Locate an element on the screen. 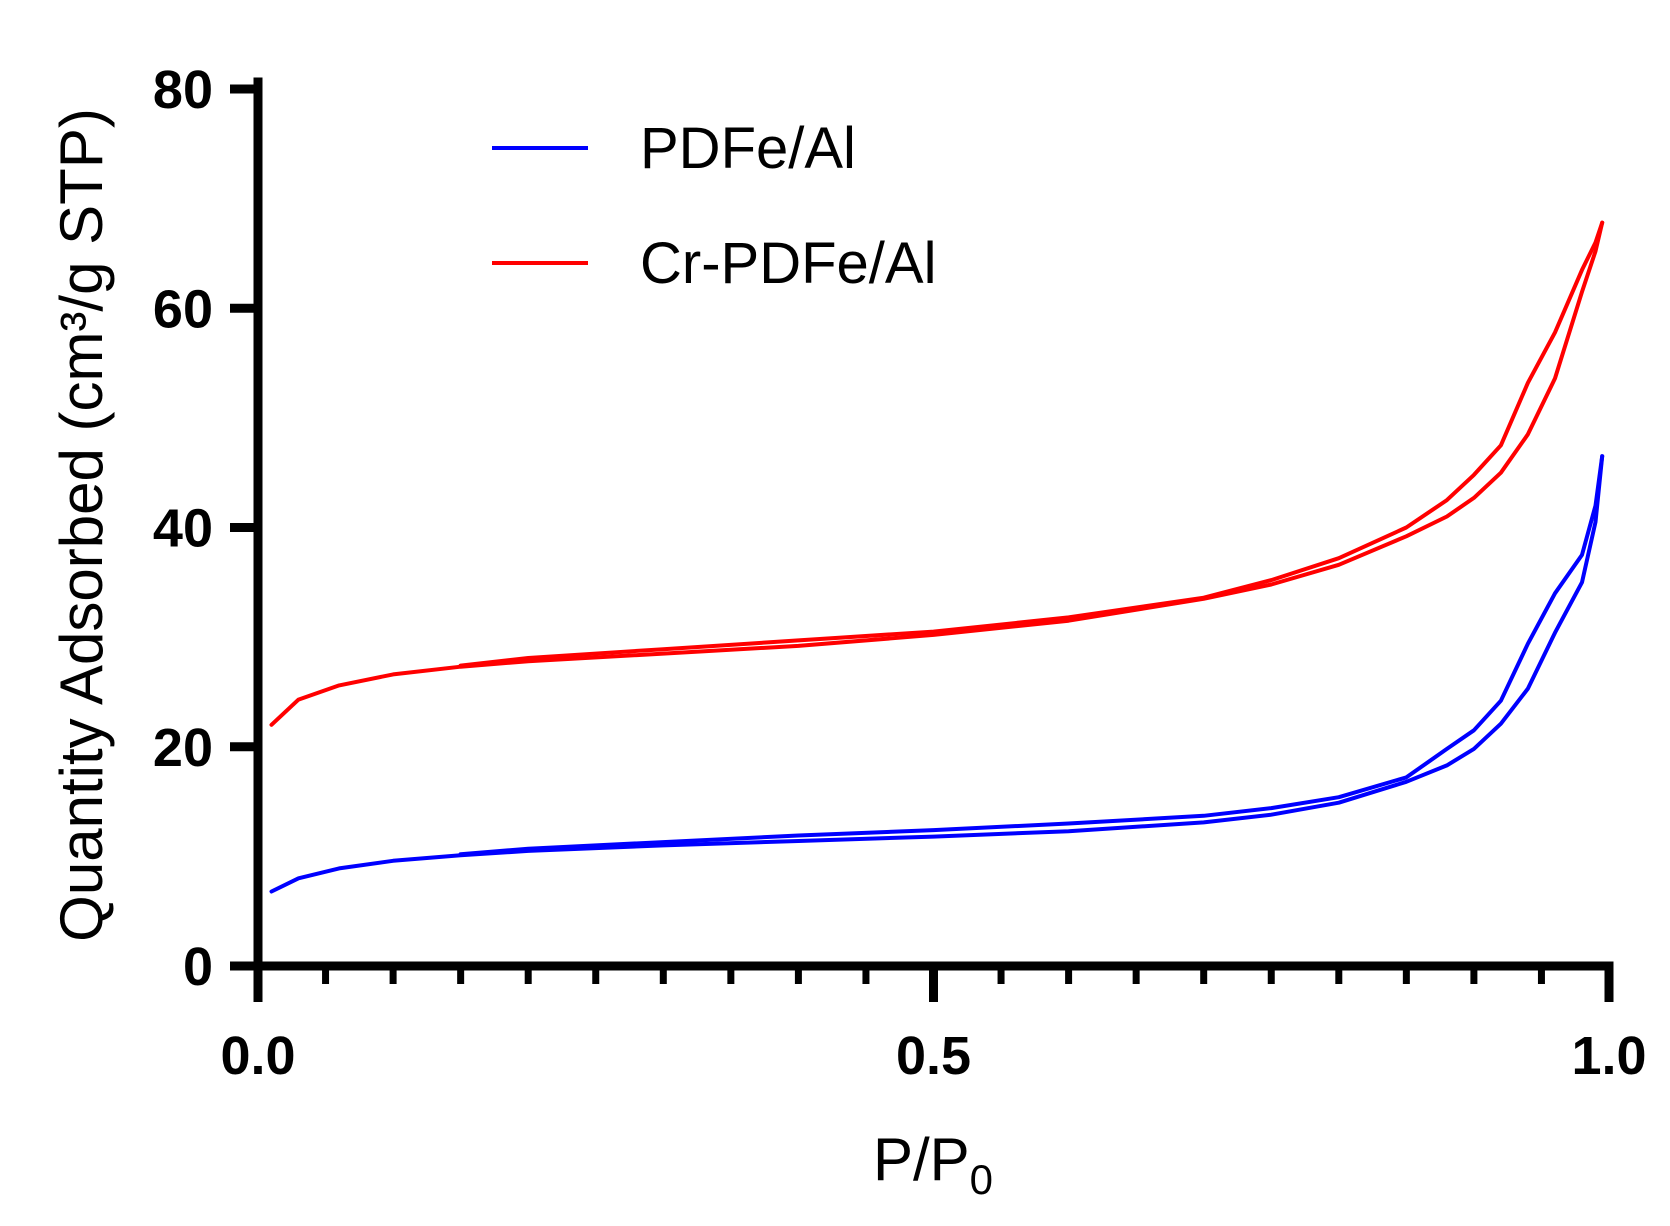 Image resolution: width=1670 pixels, height=1226 pixels. y-tick-label: 0 is located at coordinates (198, 967).